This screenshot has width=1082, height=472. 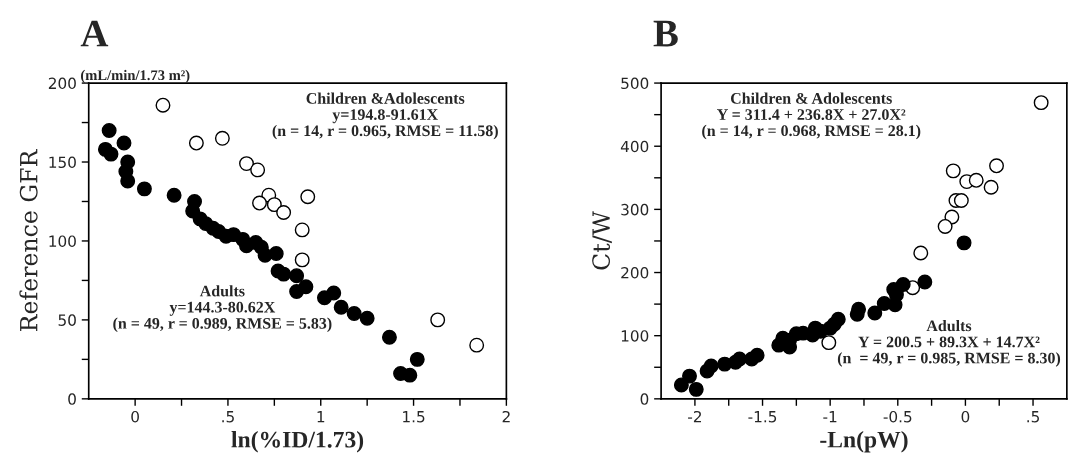 I want to click on x-tick-label: 1.5, so click(x=414, y=417).